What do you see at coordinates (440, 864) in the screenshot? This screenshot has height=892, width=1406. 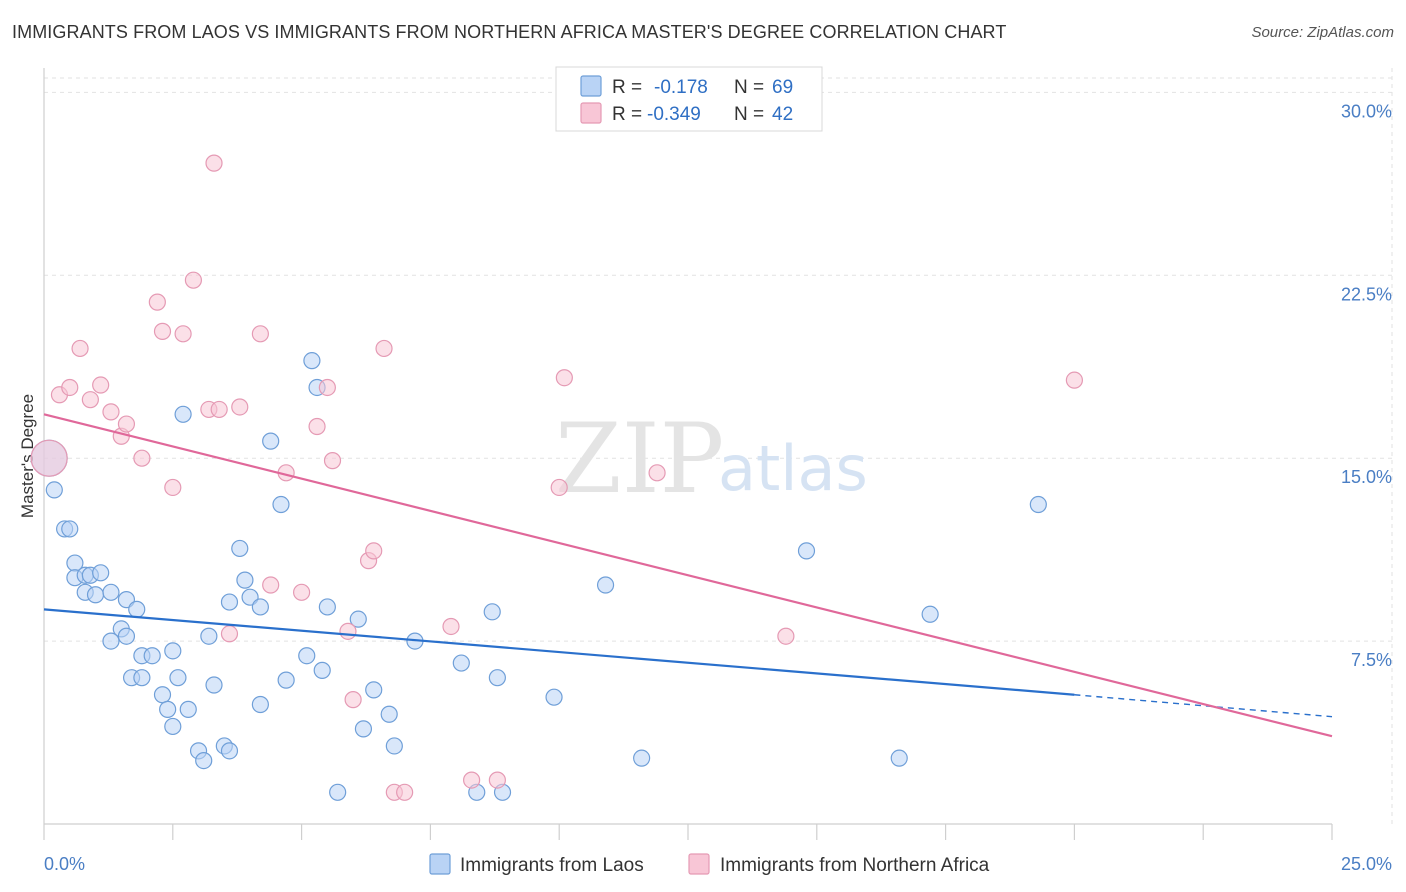 I see `bottom-legend-swatch-laos` at bounding box center [440, 864].